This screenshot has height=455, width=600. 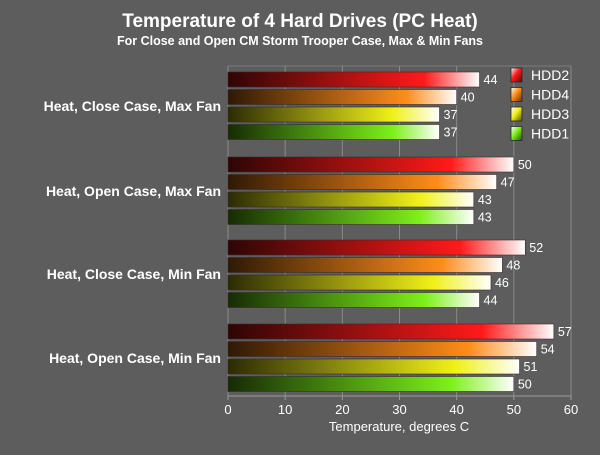 What do you see at coordinates (468, 98) in the screenshot?
I see `value-label: 40` at bounding box center [468, 98].